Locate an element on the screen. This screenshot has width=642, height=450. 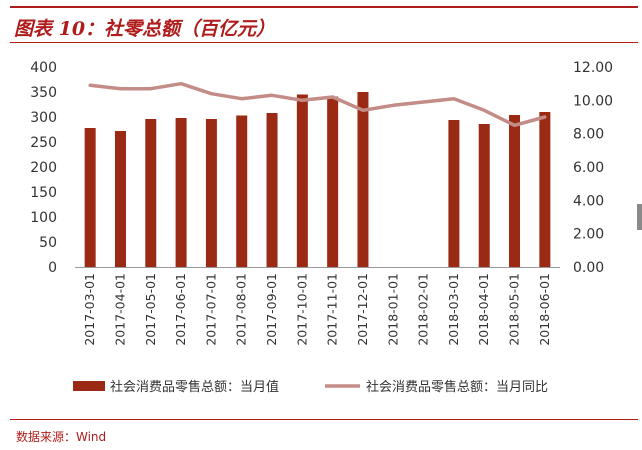
y-left-tick-label: 50 is located at coordinates (48, 243).